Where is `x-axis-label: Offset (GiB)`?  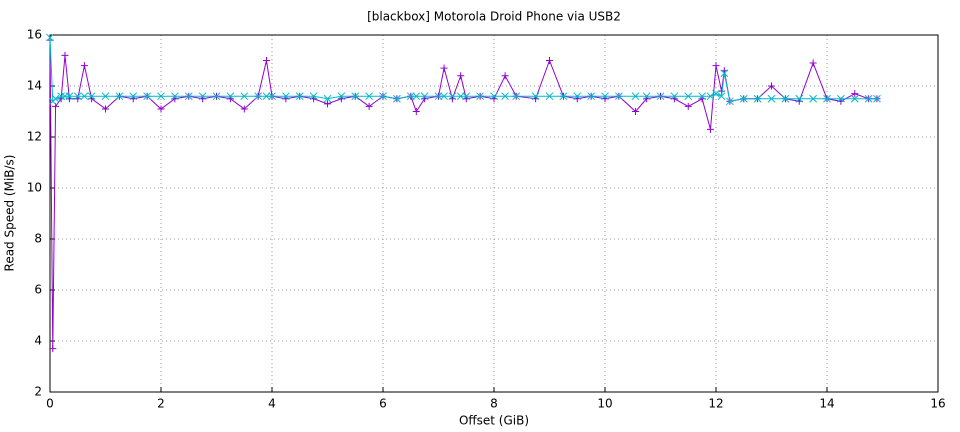
x-axis-label: Offset (GiB) is located at coordinates (494, 421).